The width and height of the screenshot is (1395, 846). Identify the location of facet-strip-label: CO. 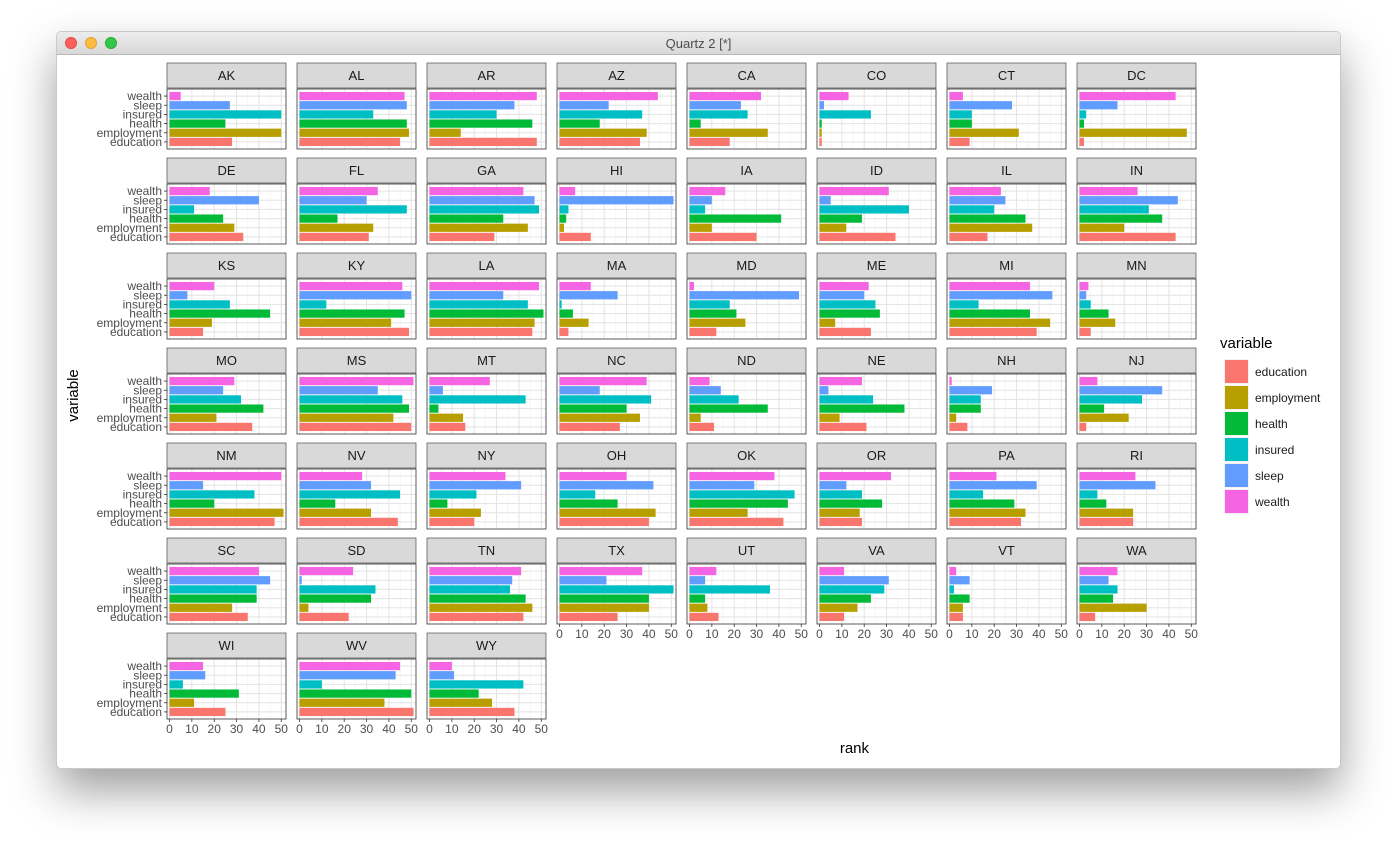
(877, 75).